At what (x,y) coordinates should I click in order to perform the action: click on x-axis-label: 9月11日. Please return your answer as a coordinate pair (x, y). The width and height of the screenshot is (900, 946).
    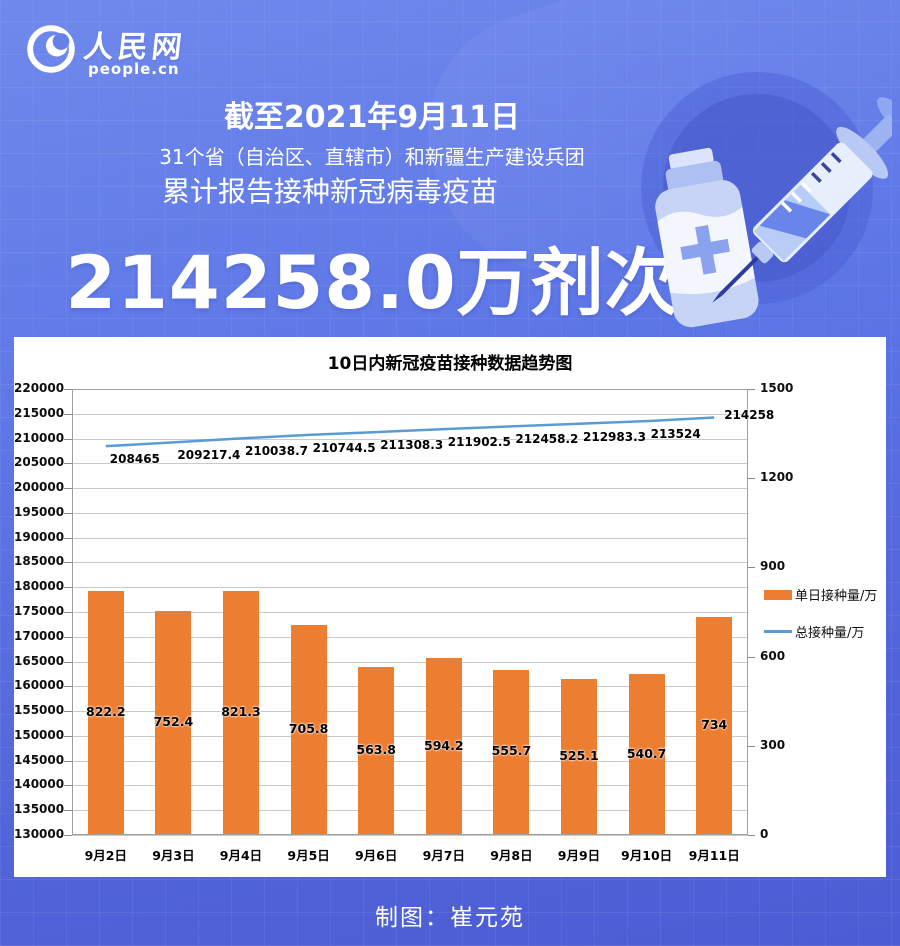
    Looking at the image, I should click on (714, 855).